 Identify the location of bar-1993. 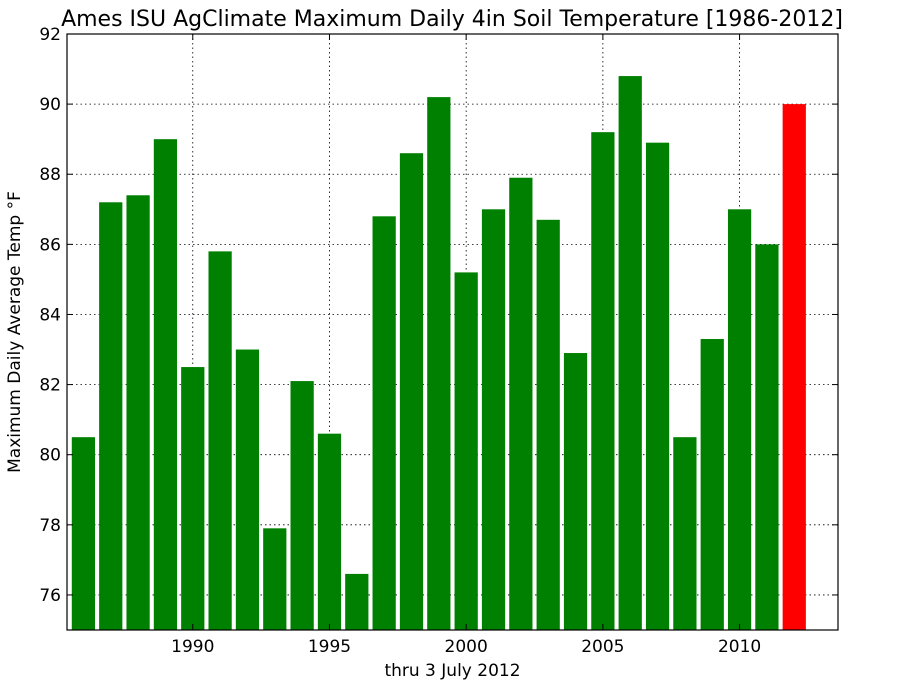
(275, 579).